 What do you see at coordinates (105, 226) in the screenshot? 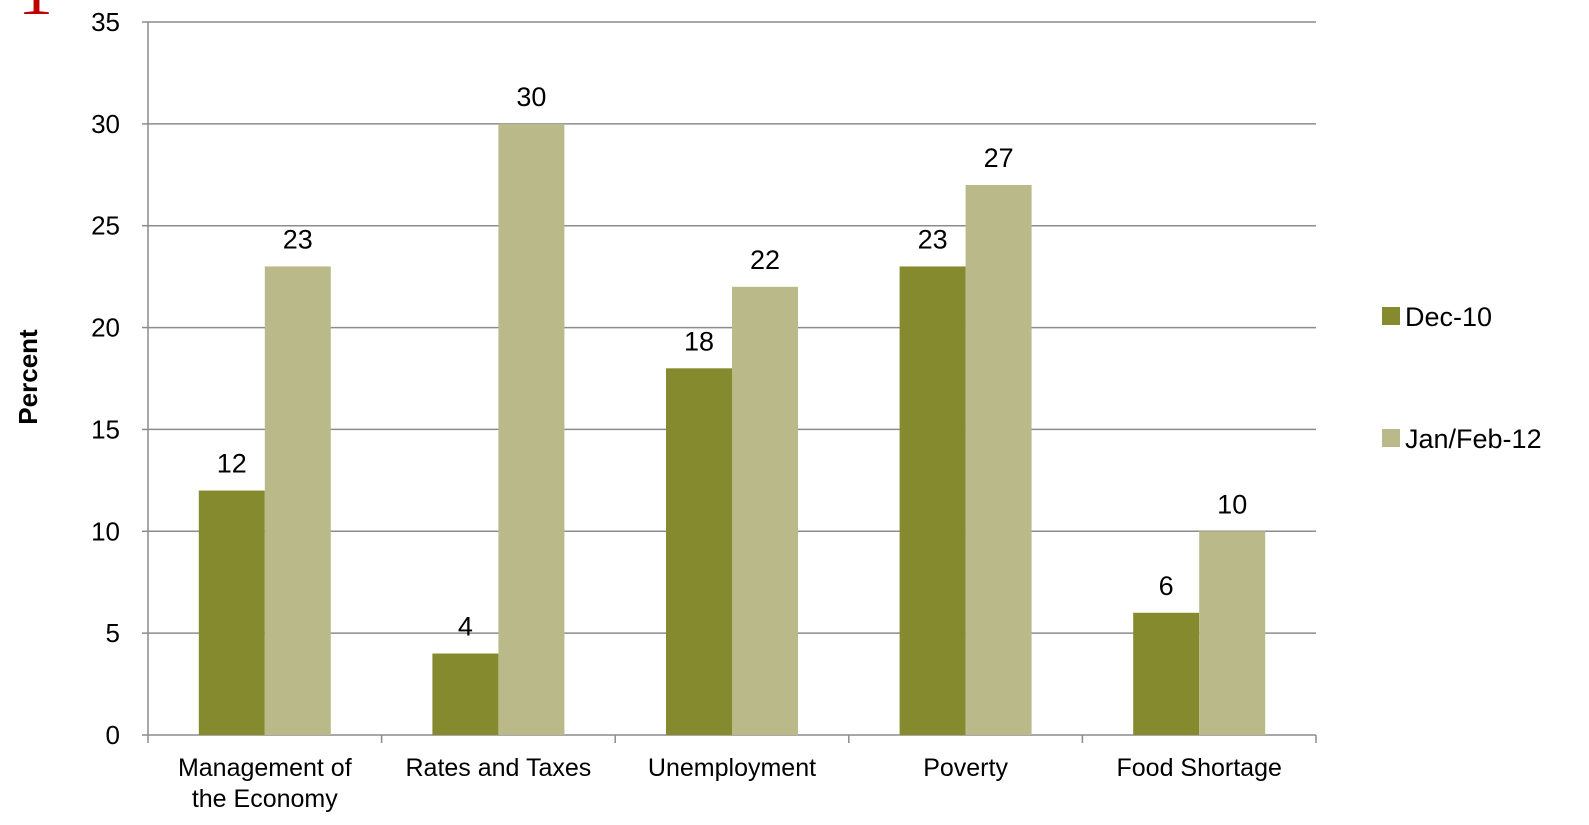
I see `y-tick-label: 25` at bounding box center [105, 226].